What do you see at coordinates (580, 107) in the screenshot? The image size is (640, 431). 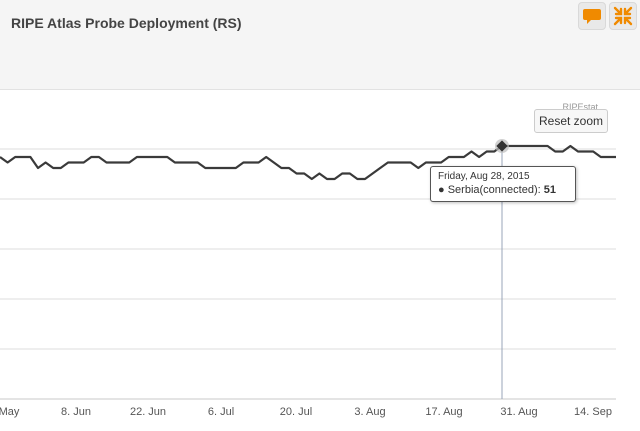 I see `chart-credit: RIPEstat` at bounding box center [580, 107].